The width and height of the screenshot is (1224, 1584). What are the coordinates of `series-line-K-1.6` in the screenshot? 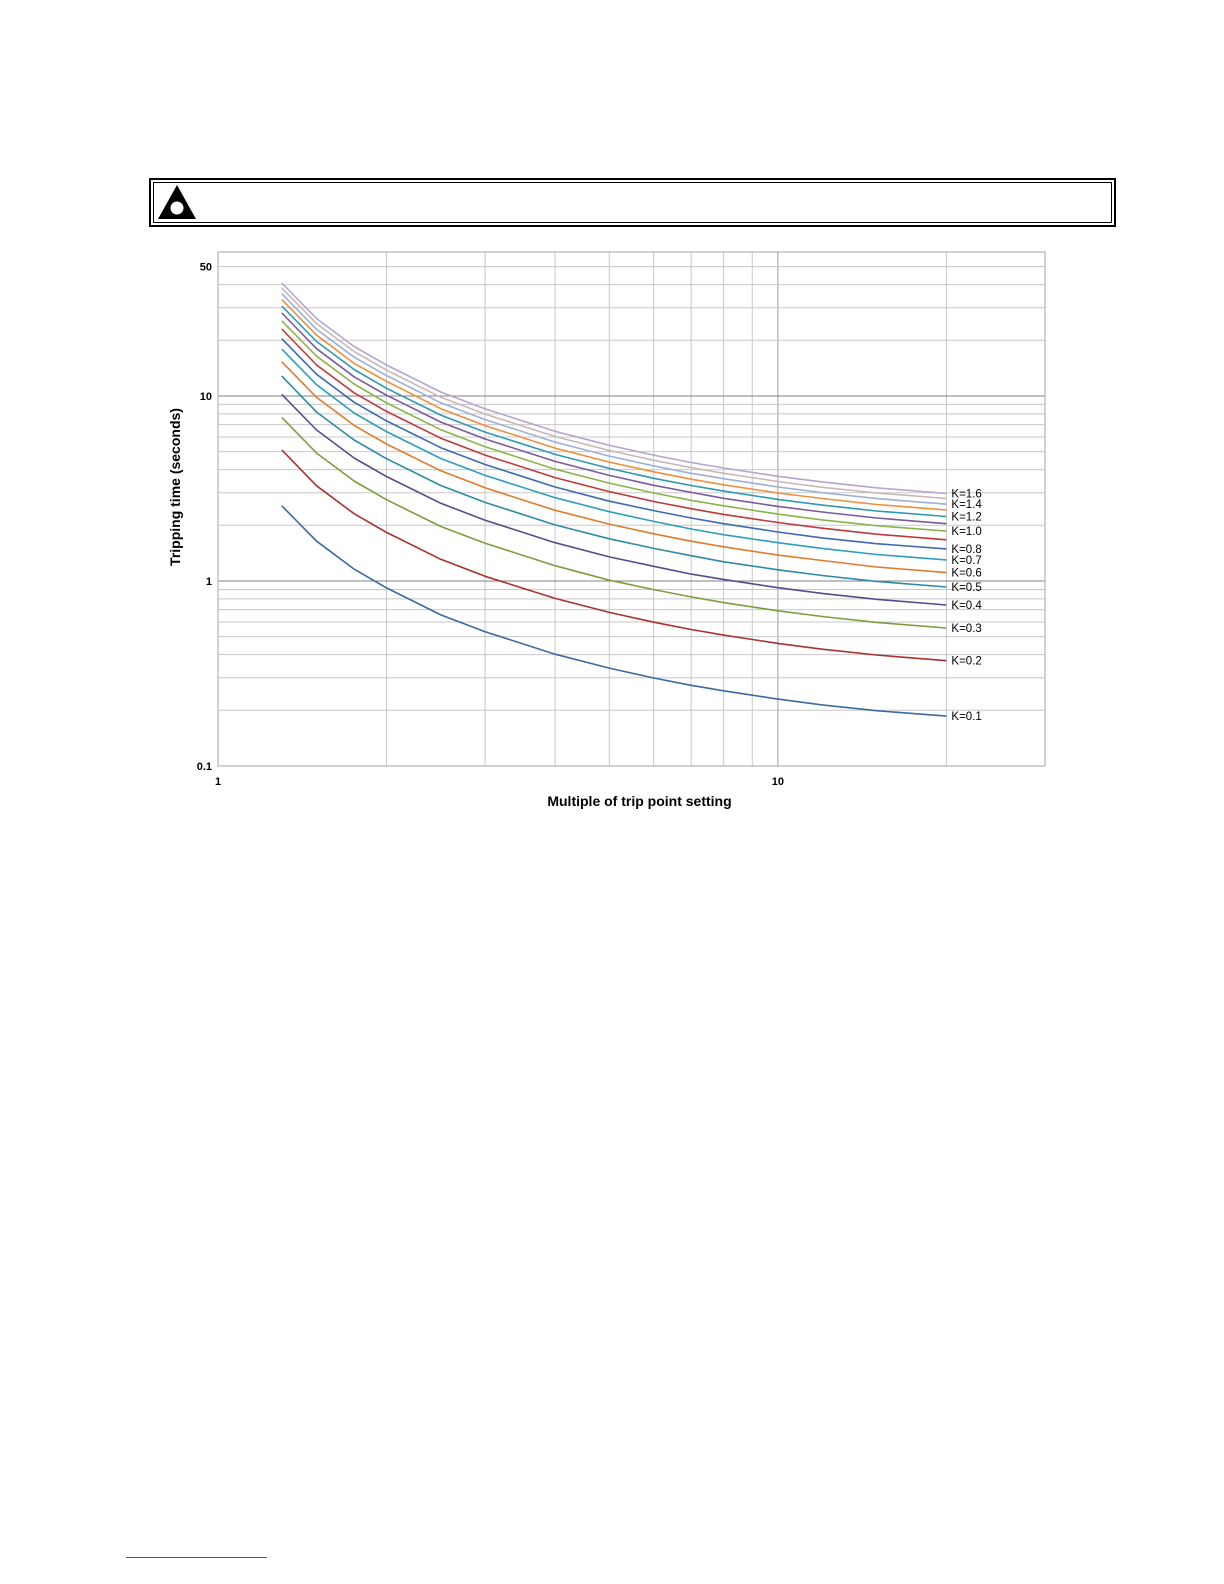 It's located at (614, 388).